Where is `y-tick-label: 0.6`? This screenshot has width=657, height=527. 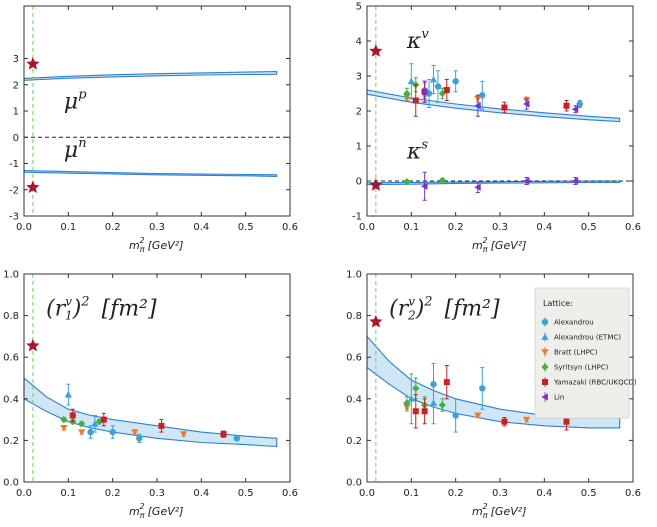
y-tick-label: 0.6 is located at coordinates (354, 358).